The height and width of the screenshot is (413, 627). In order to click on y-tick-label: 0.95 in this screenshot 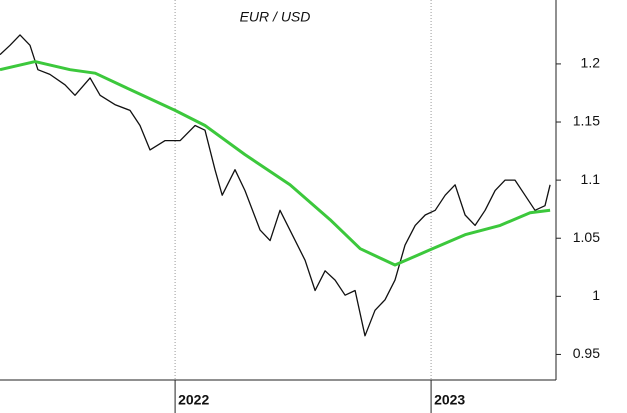, I will do `click(586, 353)`.